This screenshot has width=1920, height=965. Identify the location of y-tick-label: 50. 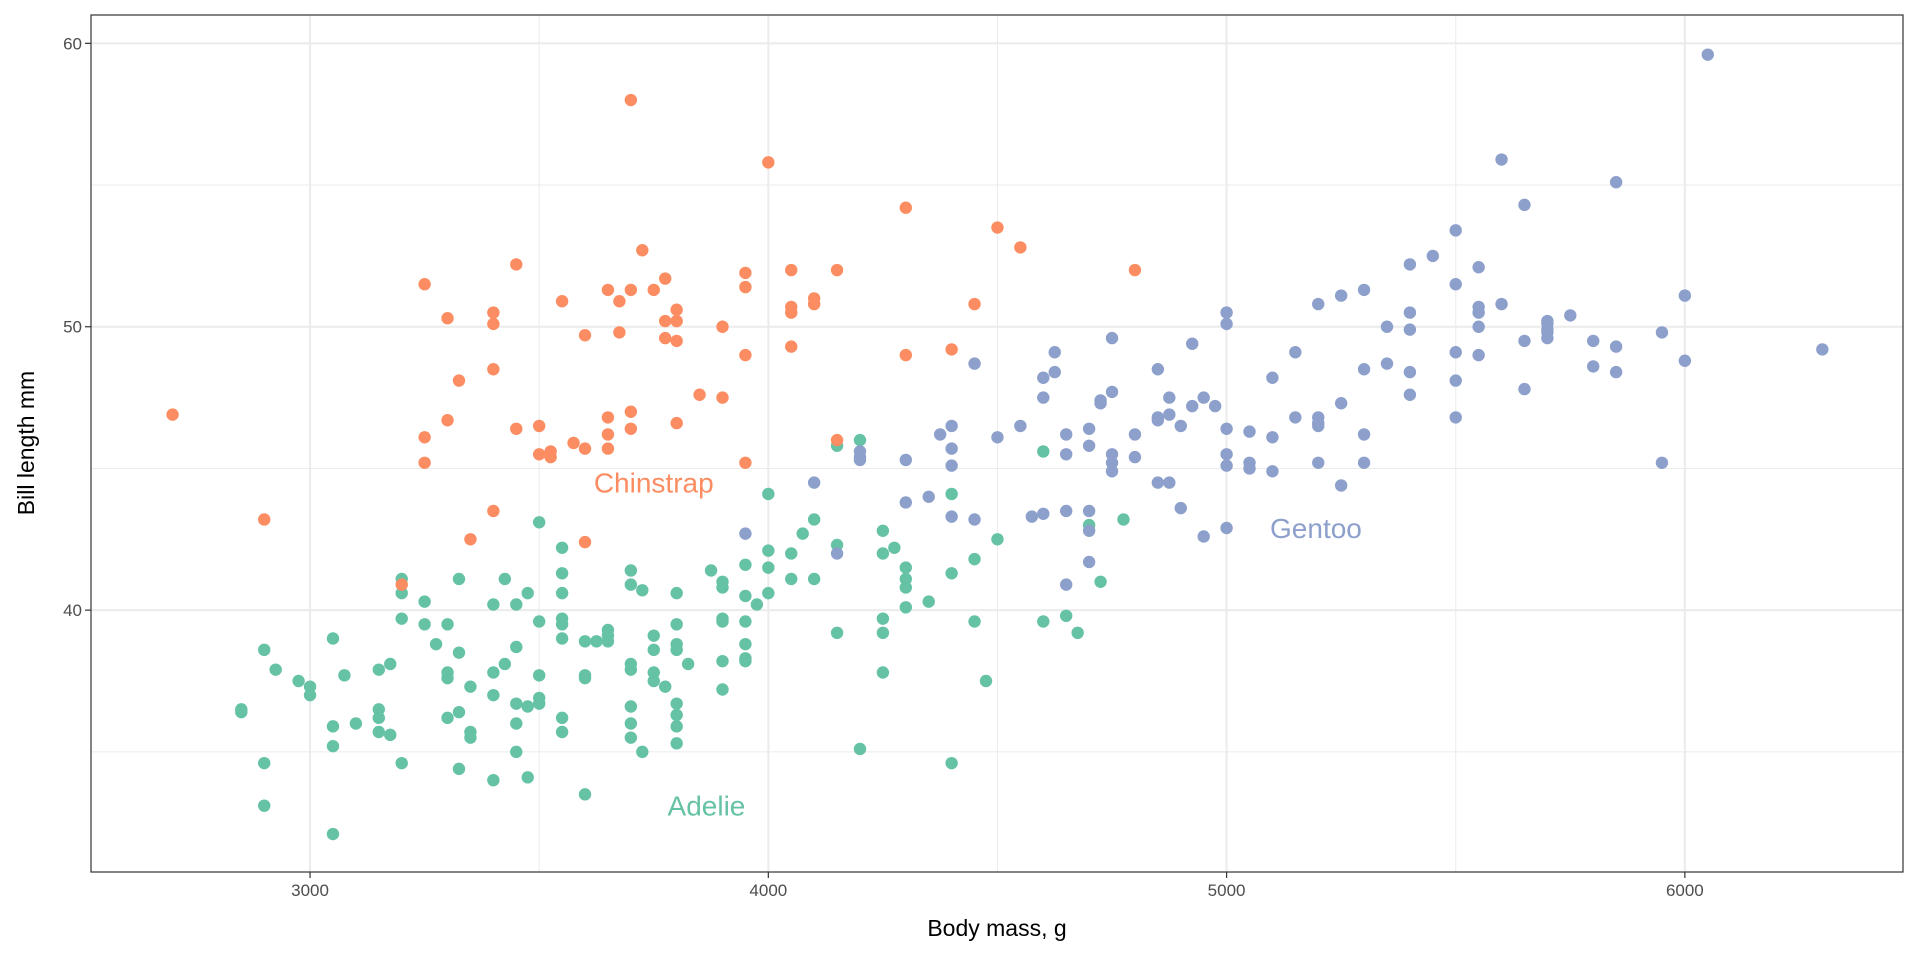
(72, 327).